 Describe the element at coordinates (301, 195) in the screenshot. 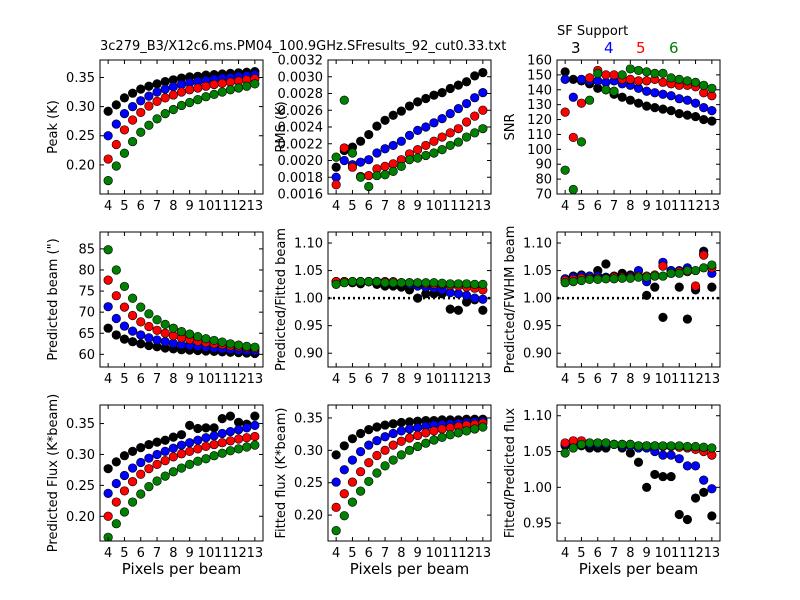

I see `y-tick-label: 0.0016` at that location.